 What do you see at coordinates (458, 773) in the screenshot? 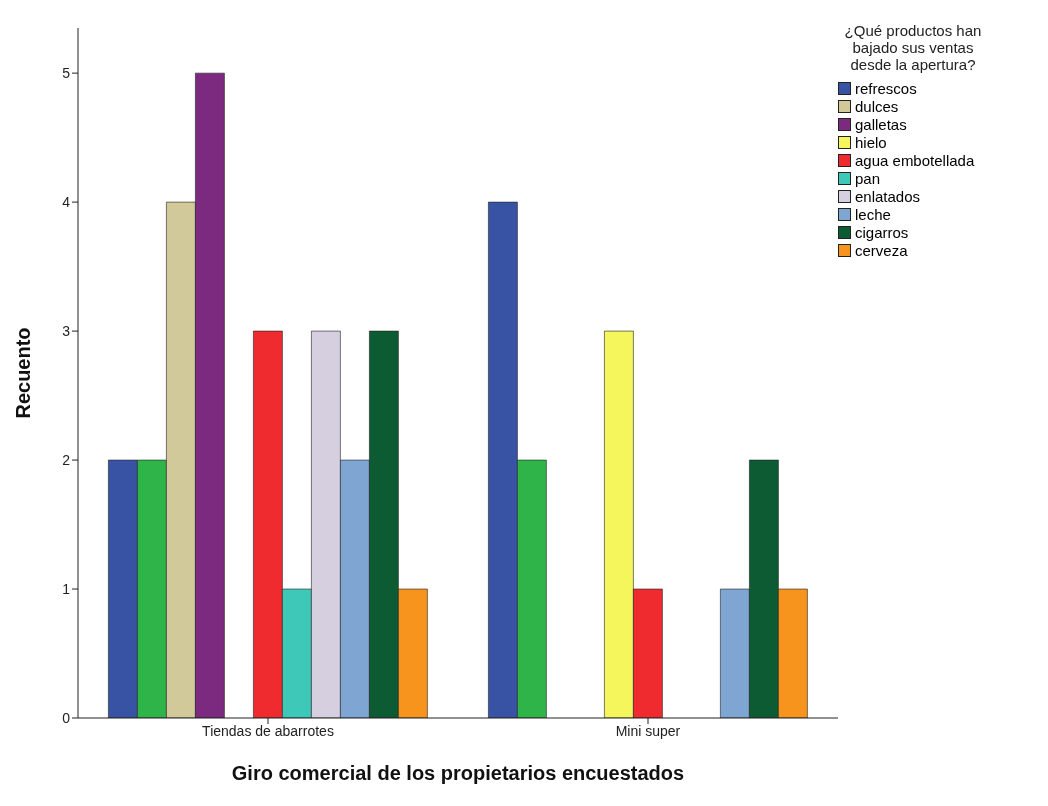
I see `x-axis-title: Giro comercial de los propietarios encuestados` at bounding box center [458, 773].